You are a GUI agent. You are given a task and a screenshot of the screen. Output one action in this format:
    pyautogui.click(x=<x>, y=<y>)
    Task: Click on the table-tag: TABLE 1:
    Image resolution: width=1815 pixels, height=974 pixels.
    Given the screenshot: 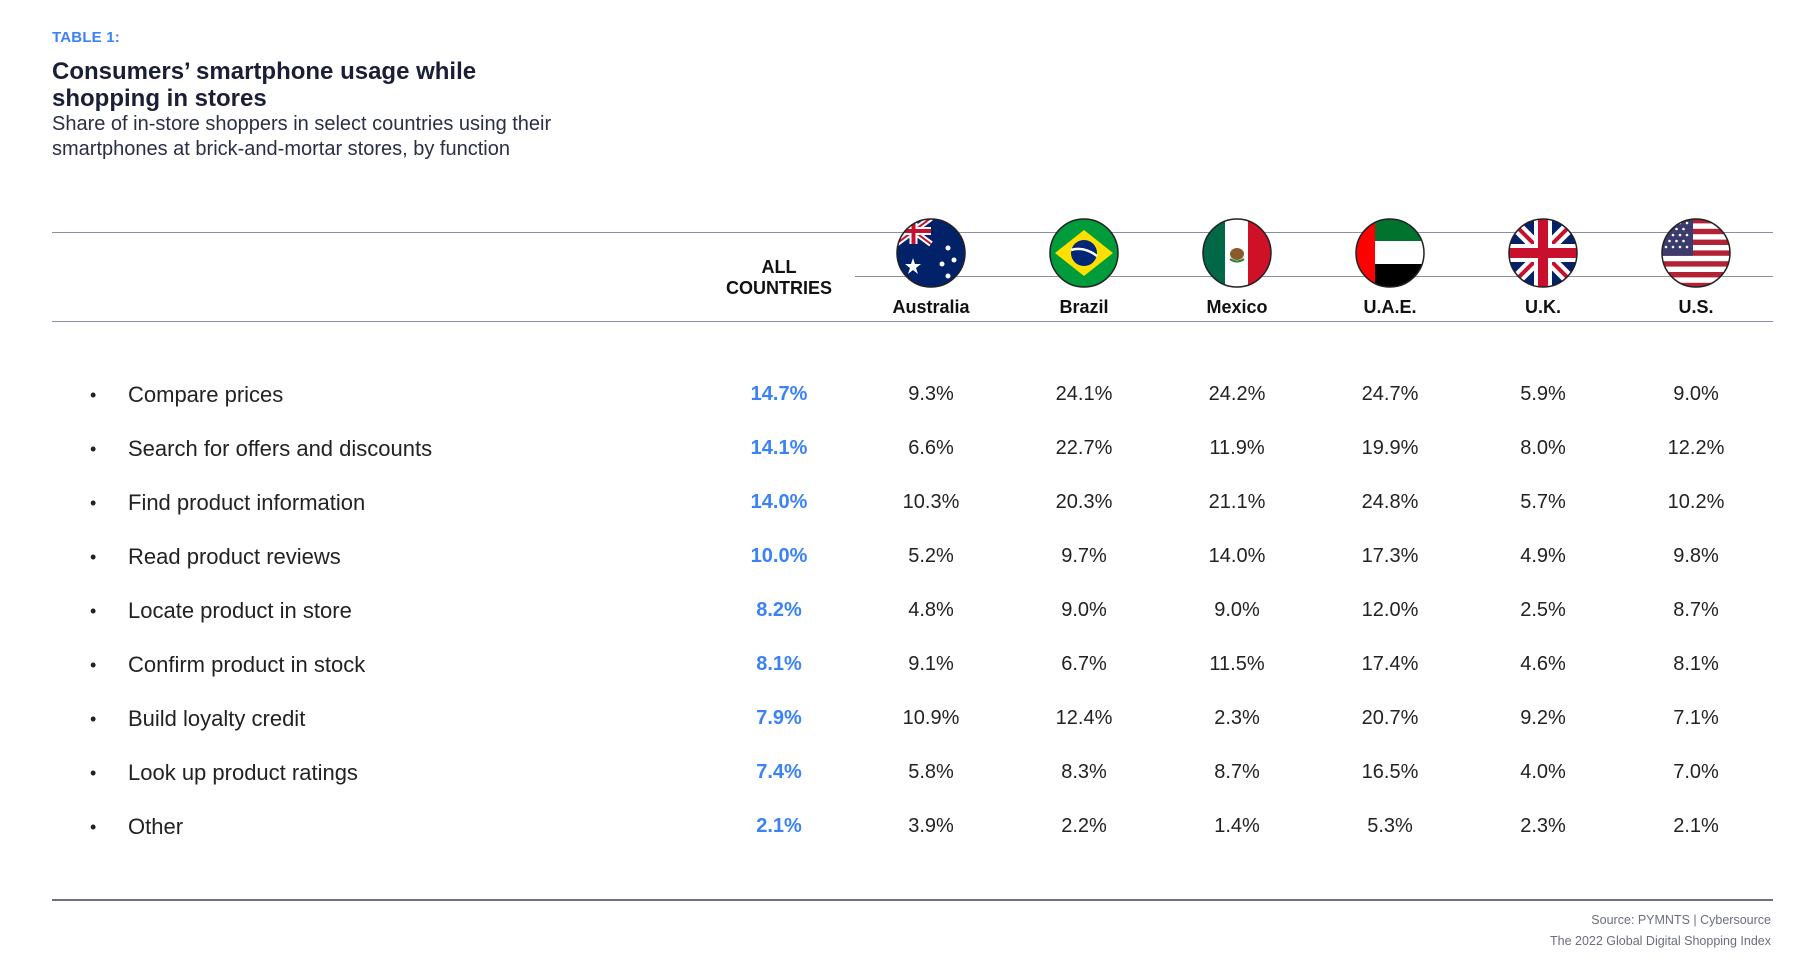 What is the action you would take?
    pyautogui.click(x=86, y=37)
    